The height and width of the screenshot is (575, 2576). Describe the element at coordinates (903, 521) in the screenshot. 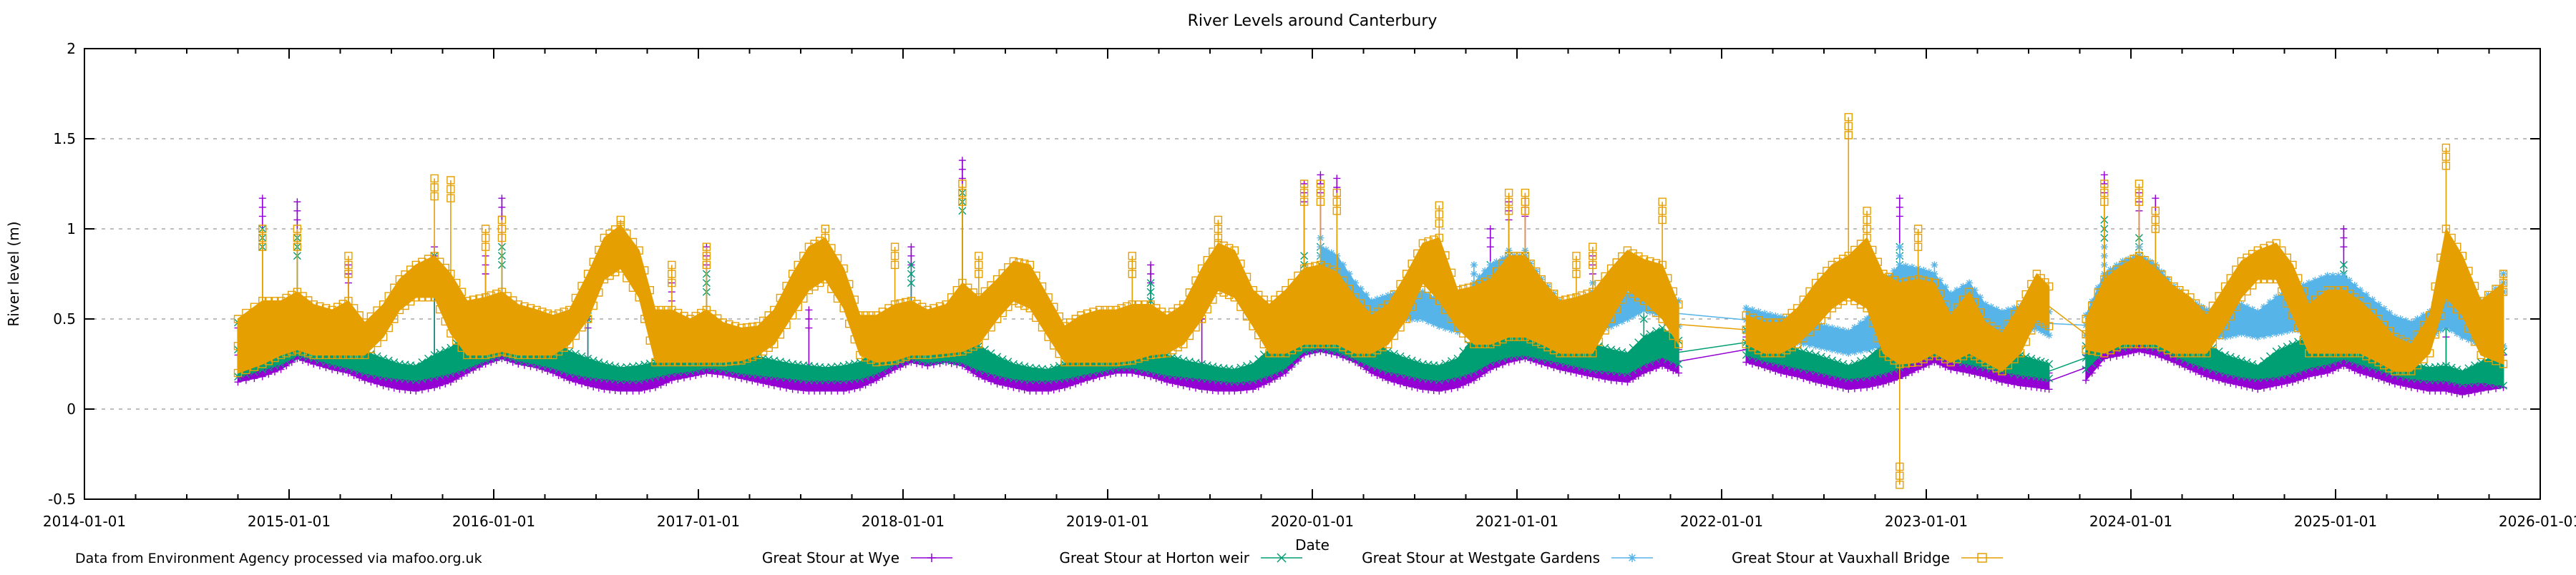

I see `x-tick-label: 2018-01-01` at that location.